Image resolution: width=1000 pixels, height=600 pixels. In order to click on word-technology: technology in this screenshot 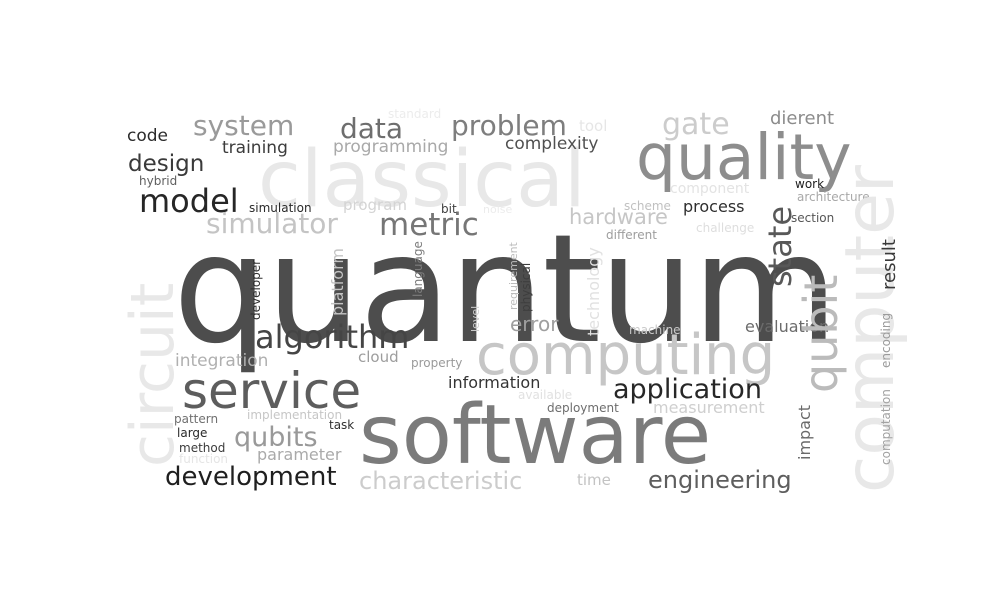, I will do `click(593, 291)`.